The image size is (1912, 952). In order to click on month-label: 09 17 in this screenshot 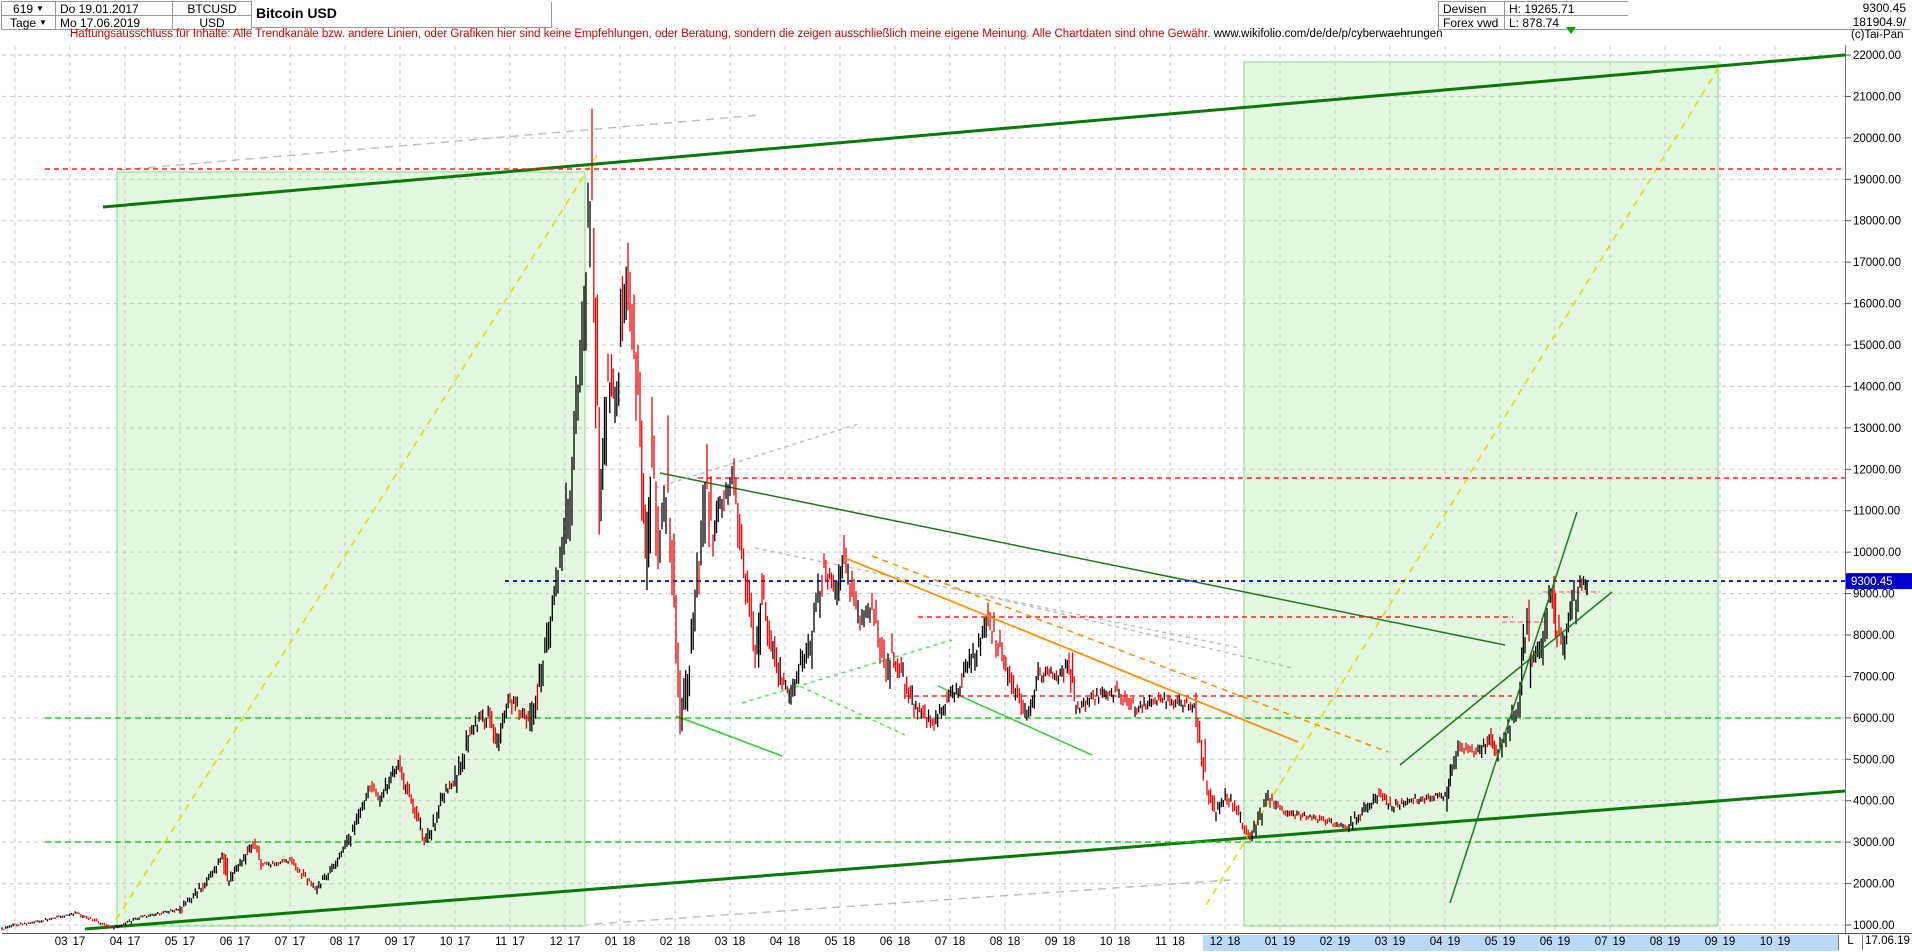, I will do `click(400, 942)`.